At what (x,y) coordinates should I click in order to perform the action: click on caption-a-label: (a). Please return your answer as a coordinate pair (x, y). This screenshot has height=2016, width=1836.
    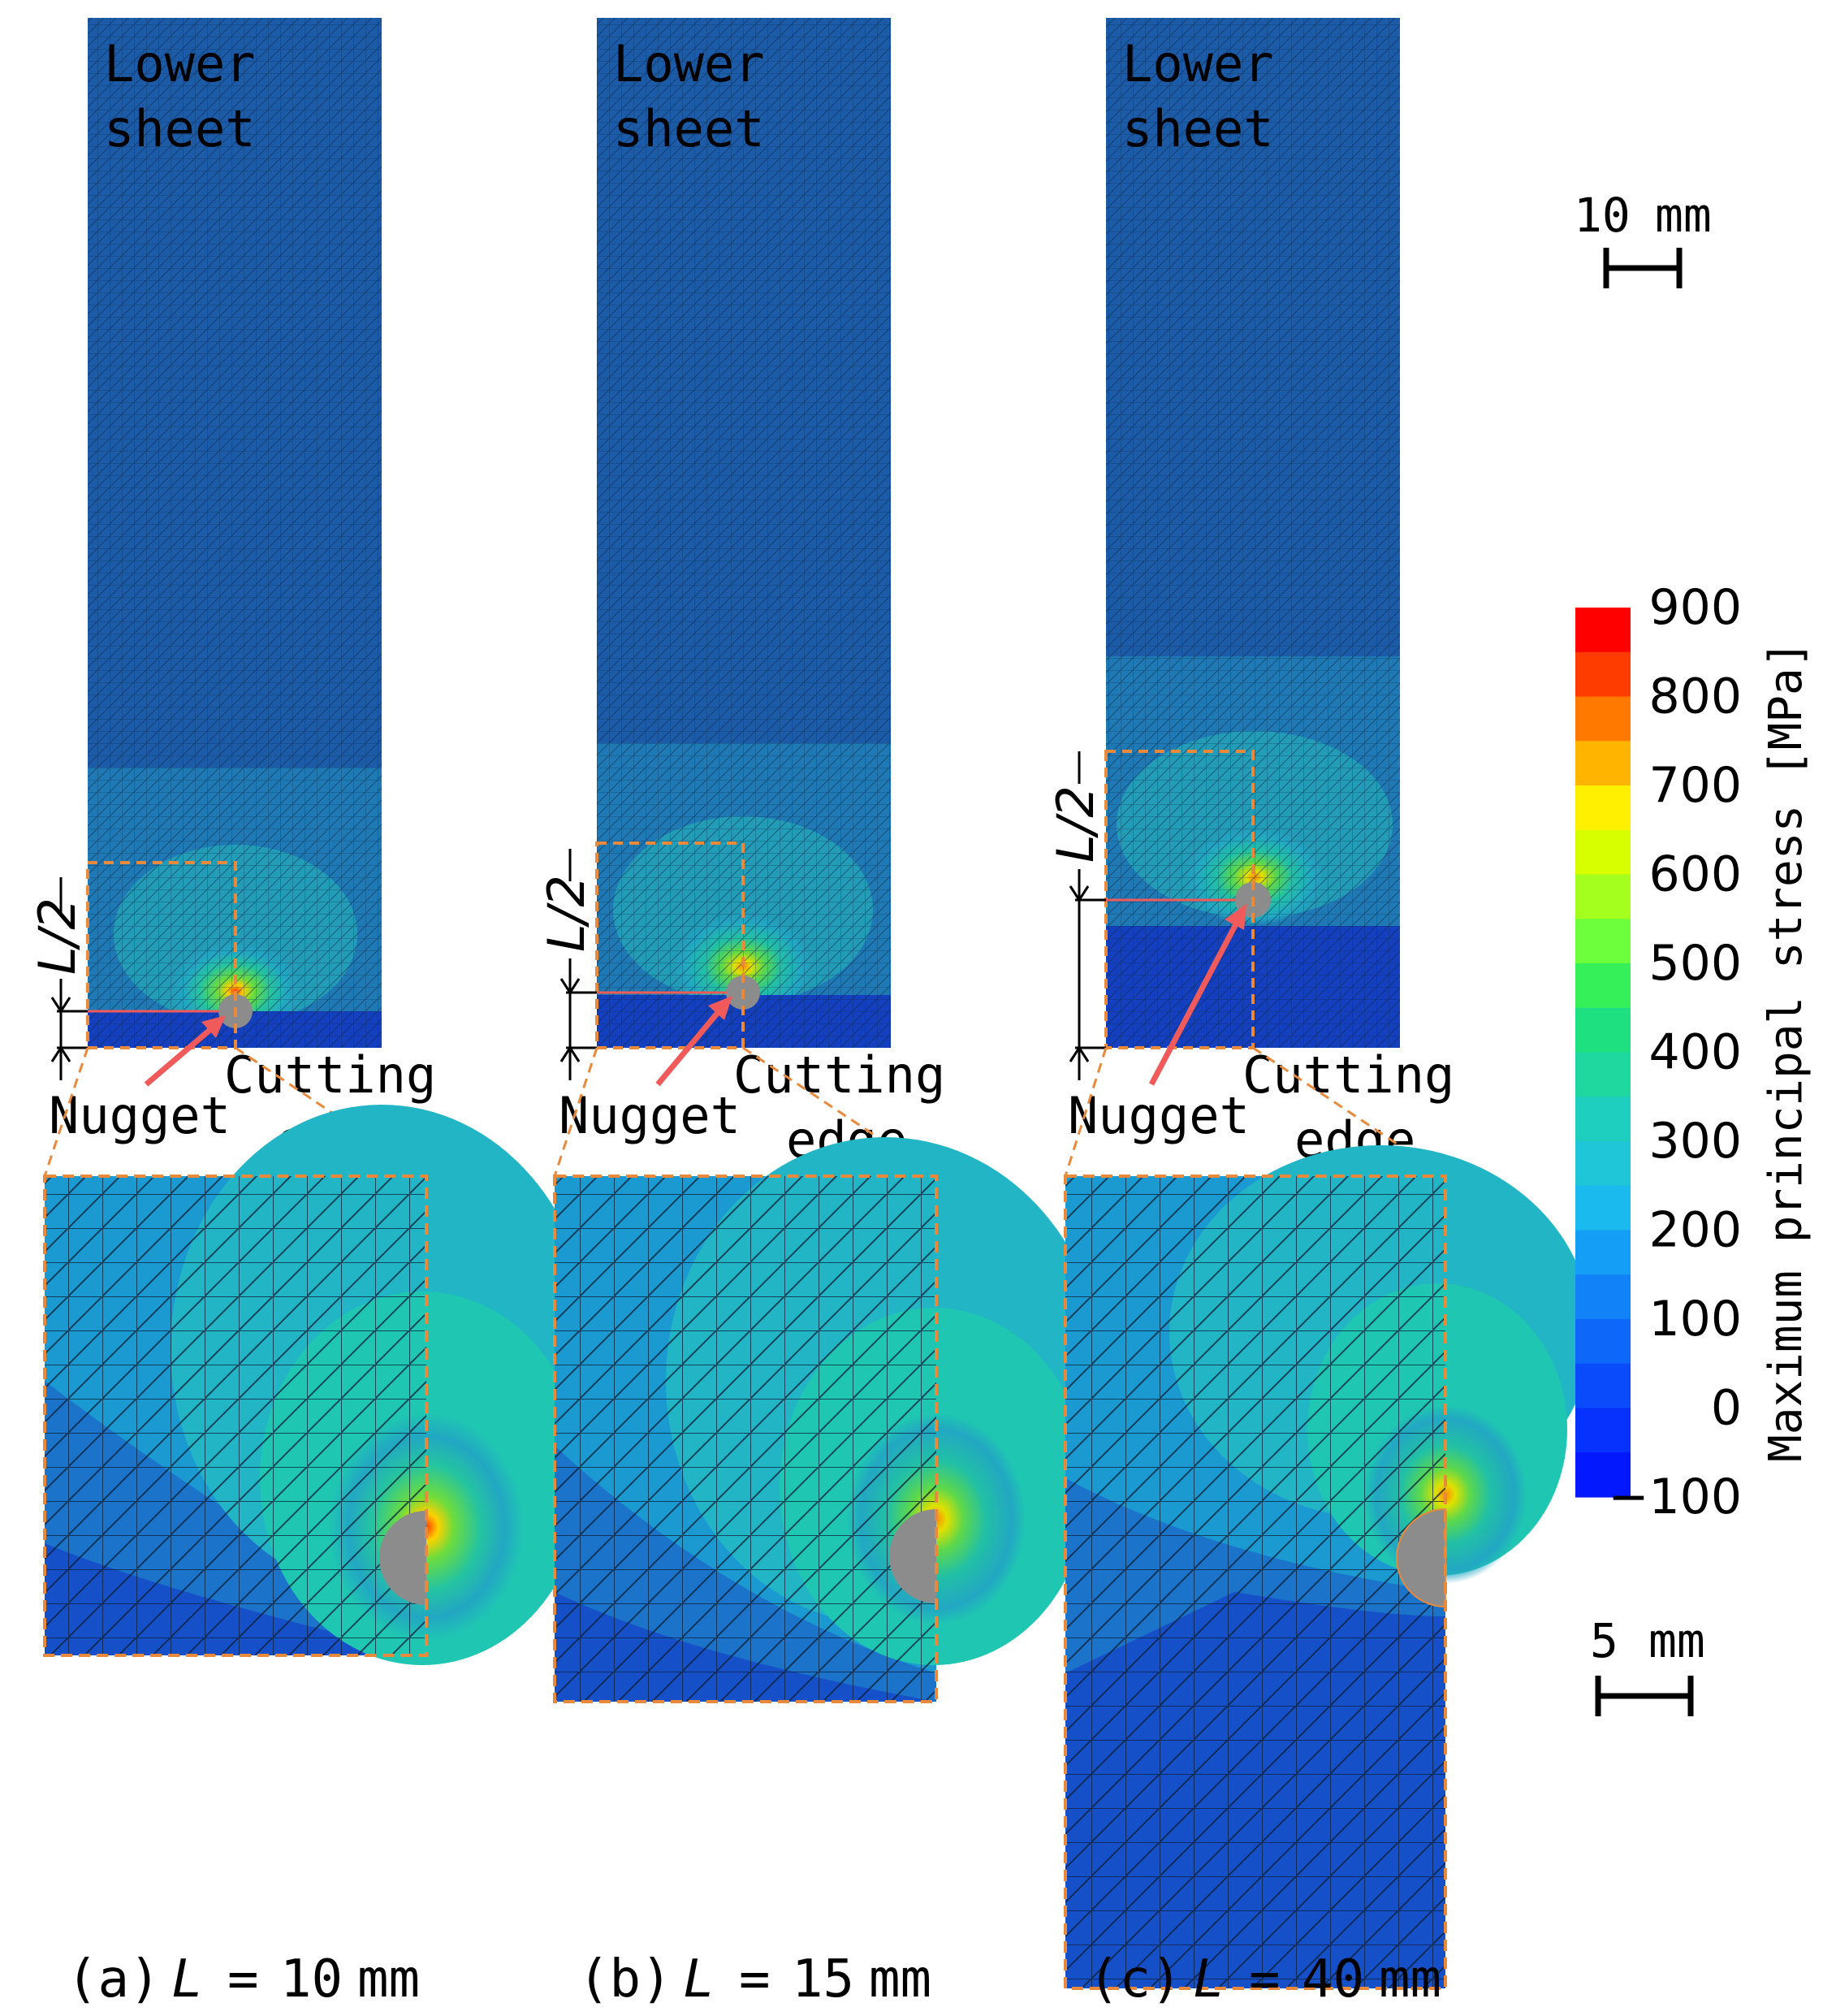
    Looking at the image, I should click on (114, 1979).